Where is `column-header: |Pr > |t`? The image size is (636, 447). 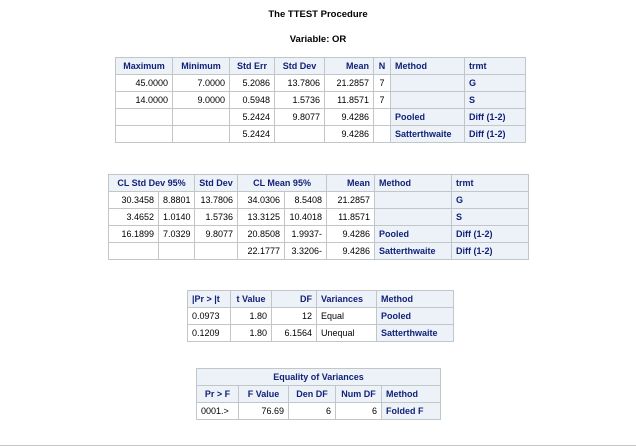 column-header: |Pr > |t is located at coordinates (209, 299).